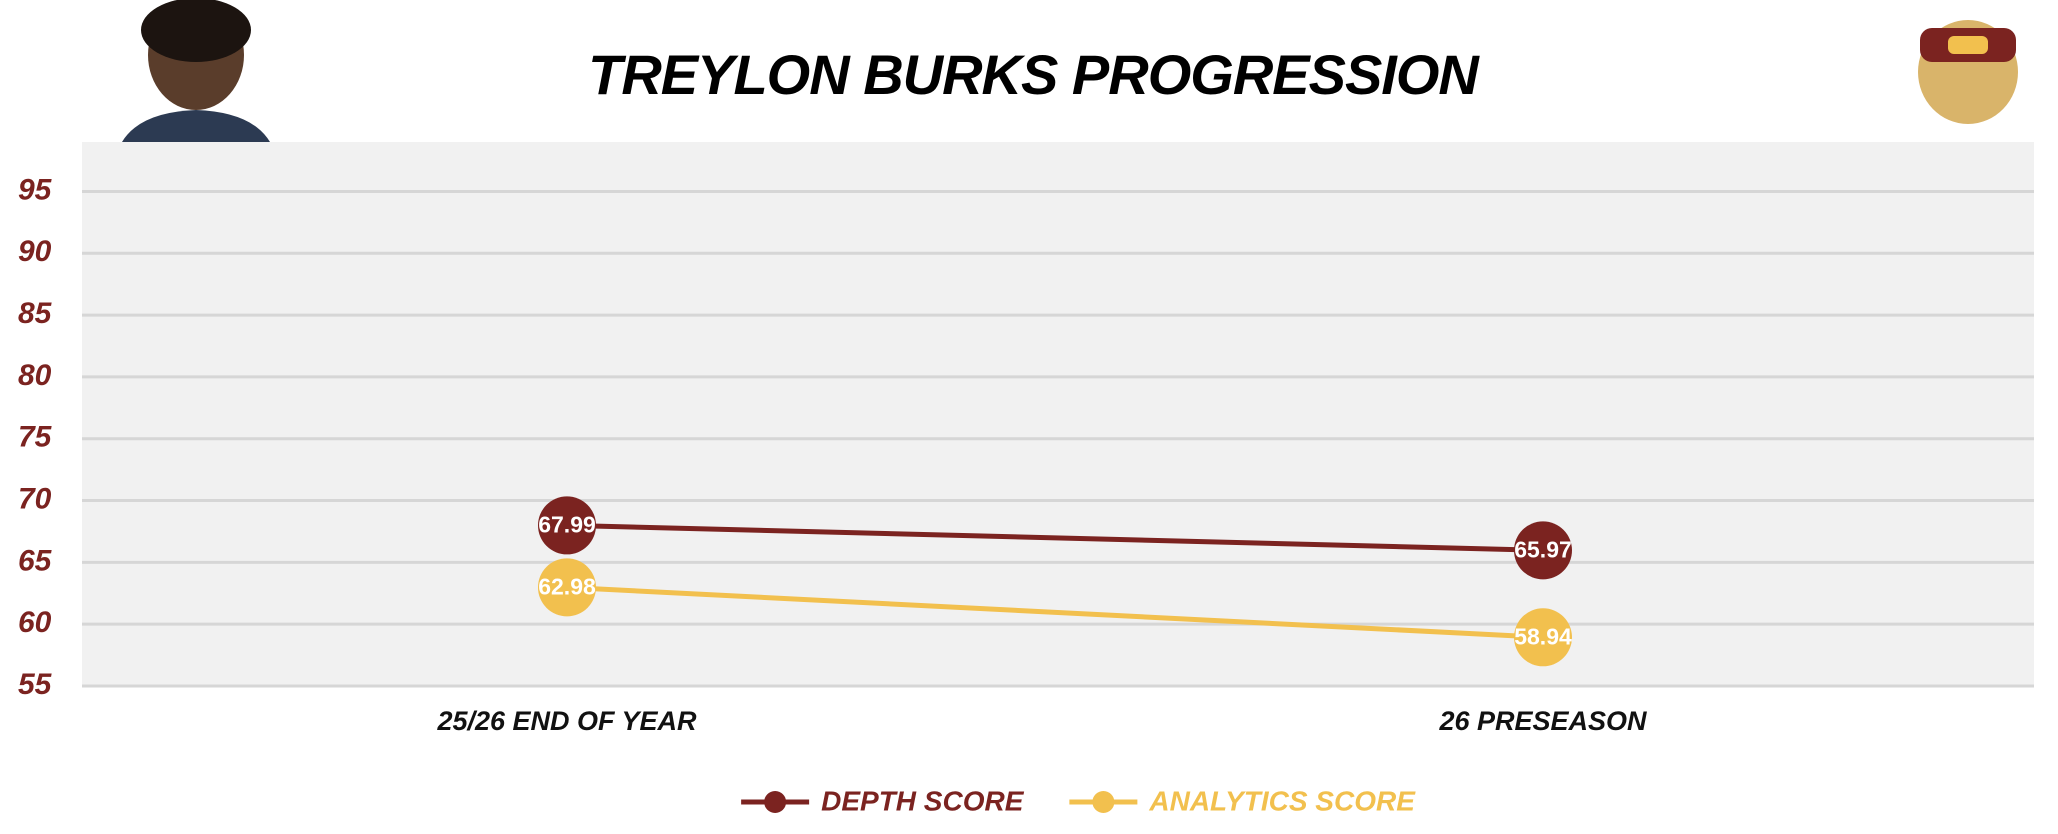 Image resolution: width=2058 pixels, height=834 pixels. I want to click on y-tick-label: 60, so click(35, 622).